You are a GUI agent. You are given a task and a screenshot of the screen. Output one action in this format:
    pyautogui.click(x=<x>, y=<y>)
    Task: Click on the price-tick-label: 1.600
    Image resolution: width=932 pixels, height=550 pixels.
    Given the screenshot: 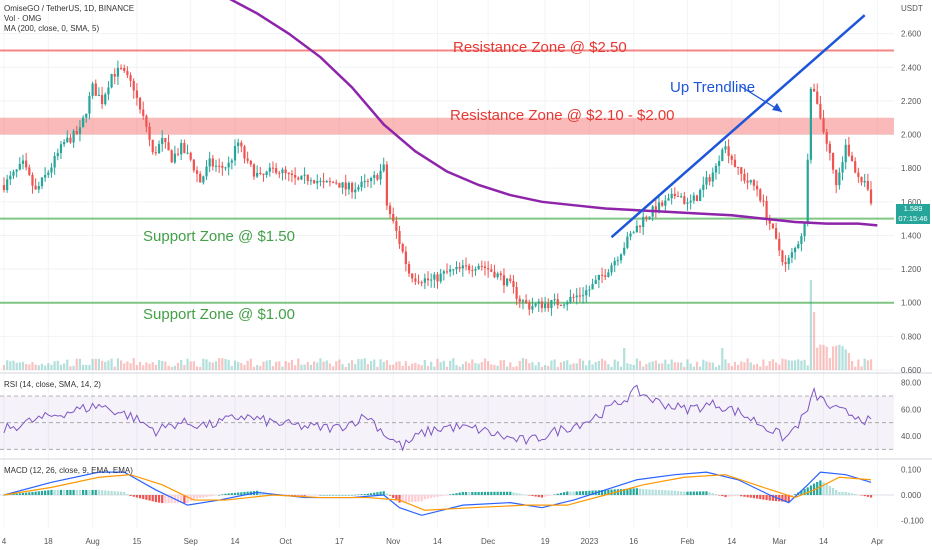 What is the action you would take?
    pyautogui.click(x=911, y=202)
    